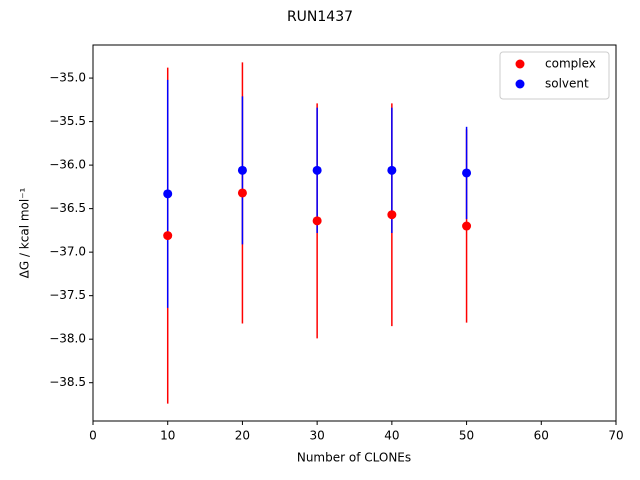  Describe the element at coordinates (67, 121) in the screenshot. I see `y-tick-label: −35.5` at that location.